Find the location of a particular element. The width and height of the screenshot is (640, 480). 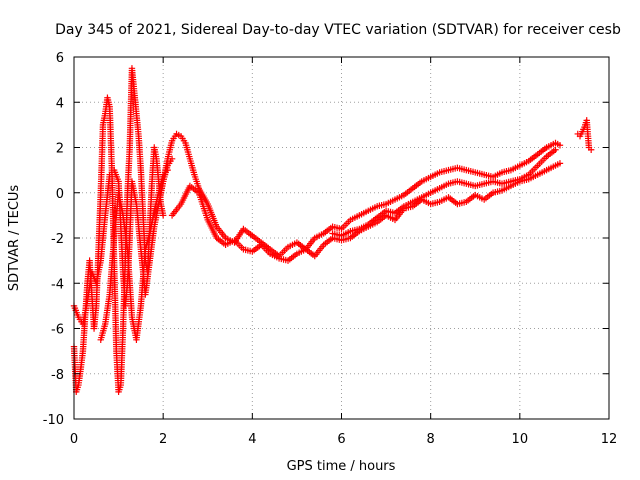

y-tick-label: 2 is located at coordinates (60, 149).